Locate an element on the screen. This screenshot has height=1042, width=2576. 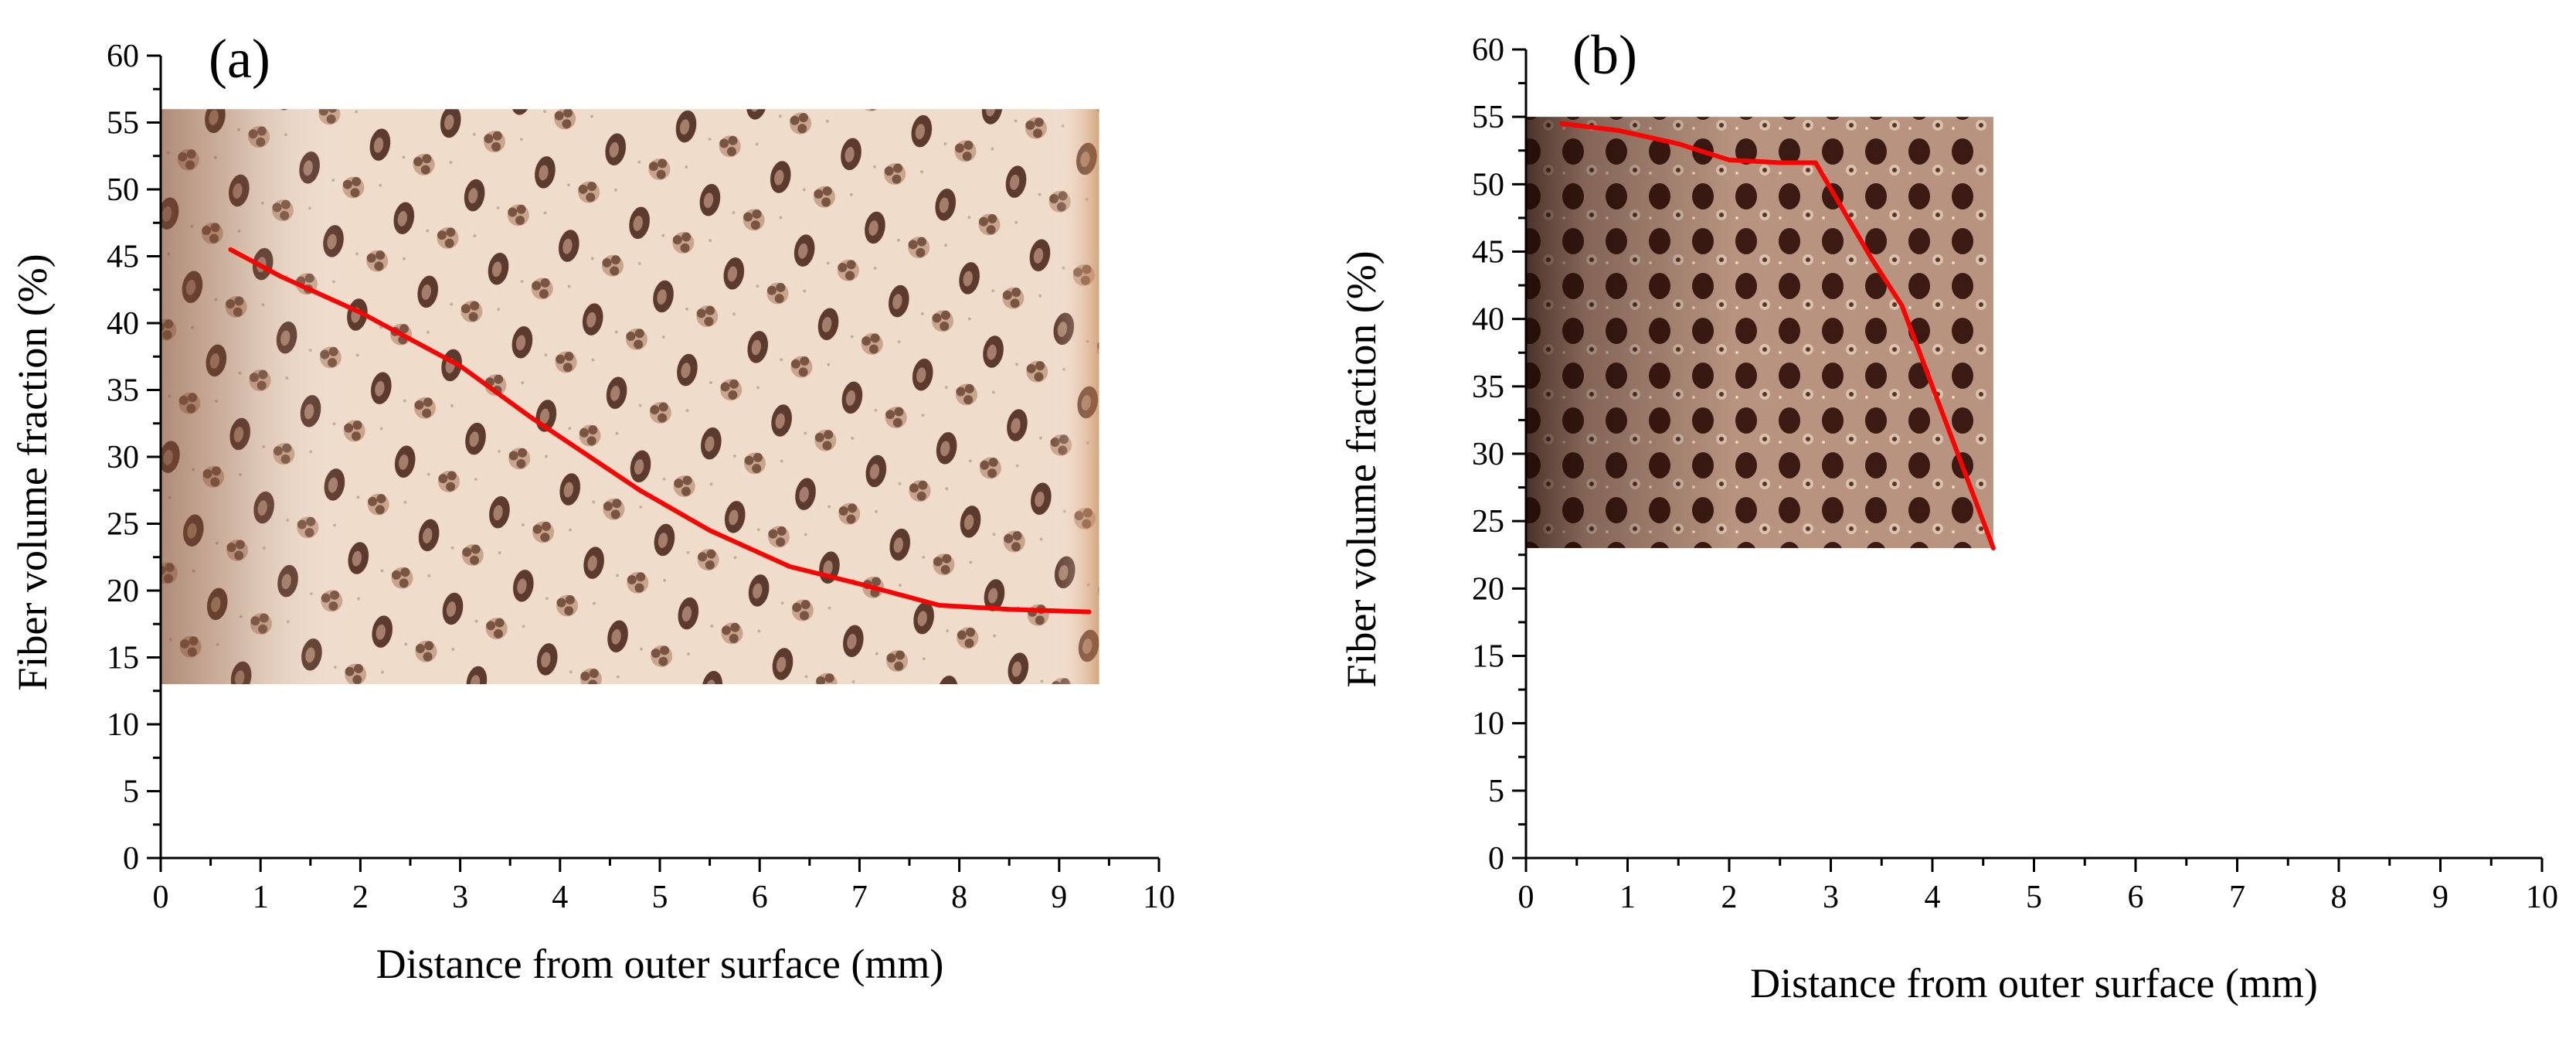
panel-label: (a) is located at coordinates (239, 59).